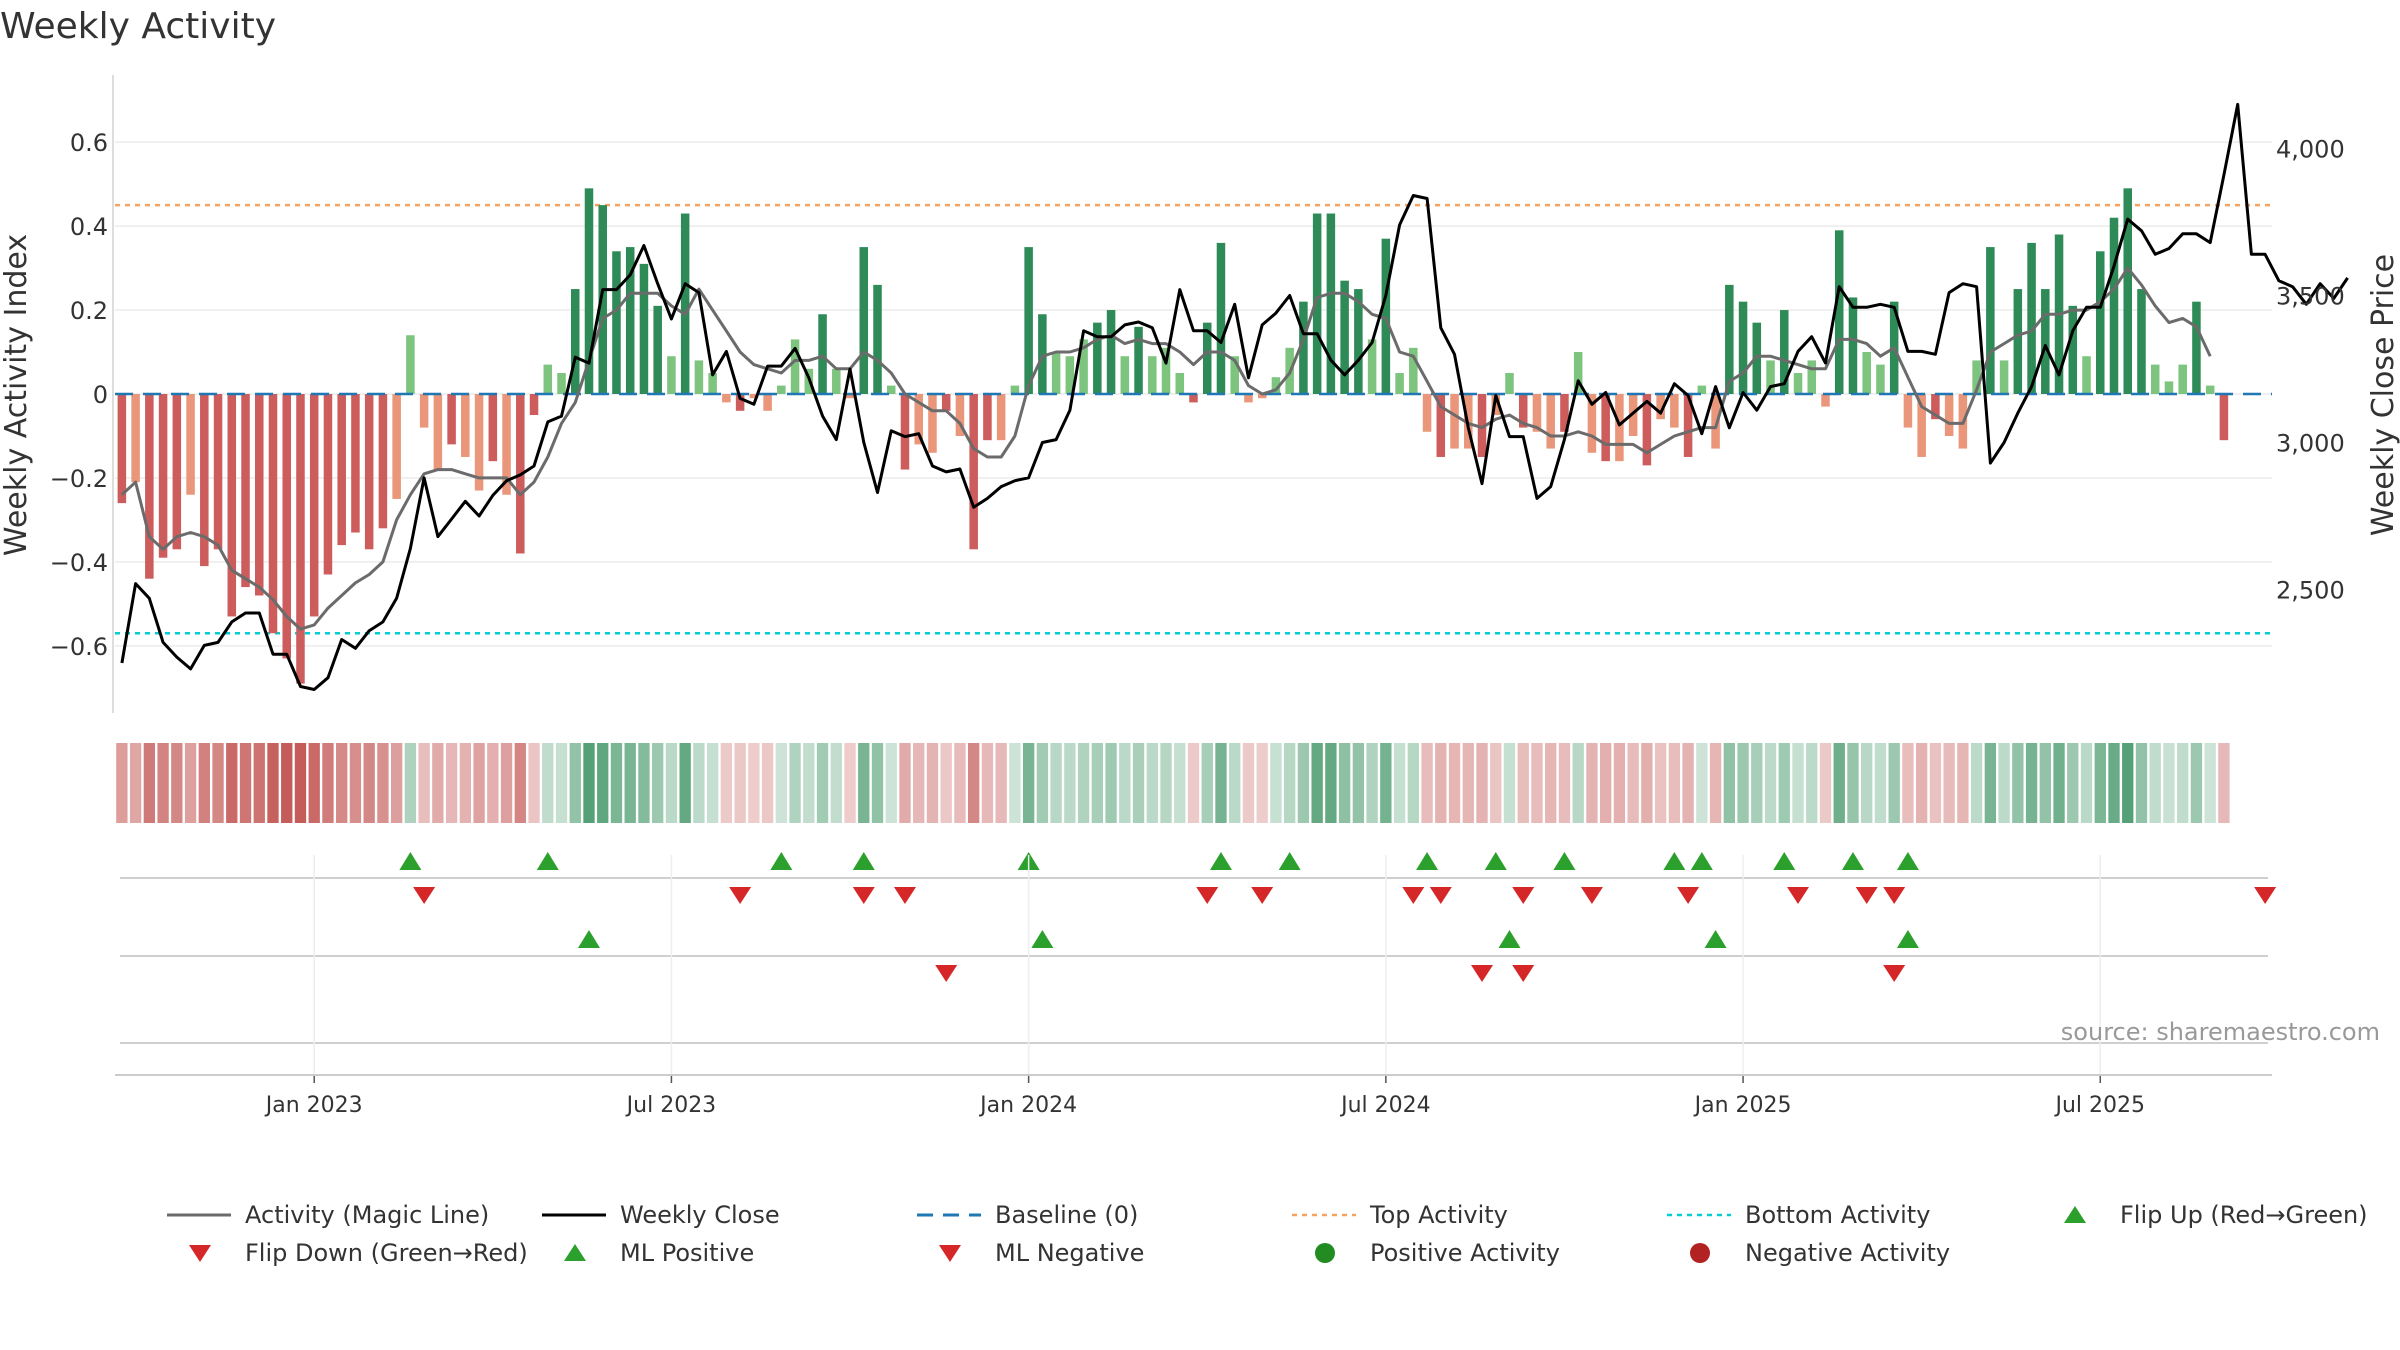  What do you see at coordinates (367, 1215) in the screenshot?
I see `legend-label: Activity (Magic Line)` at bounding box center [367, 1215].